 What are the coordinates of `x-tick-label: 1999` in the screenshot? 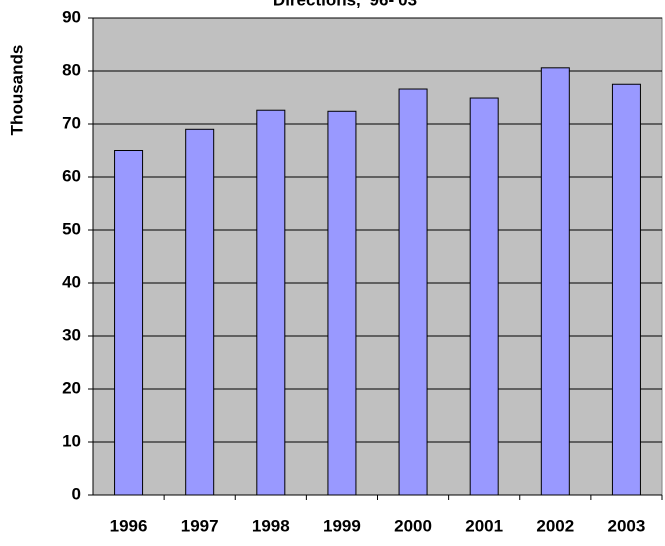 It's located at (342, 525).